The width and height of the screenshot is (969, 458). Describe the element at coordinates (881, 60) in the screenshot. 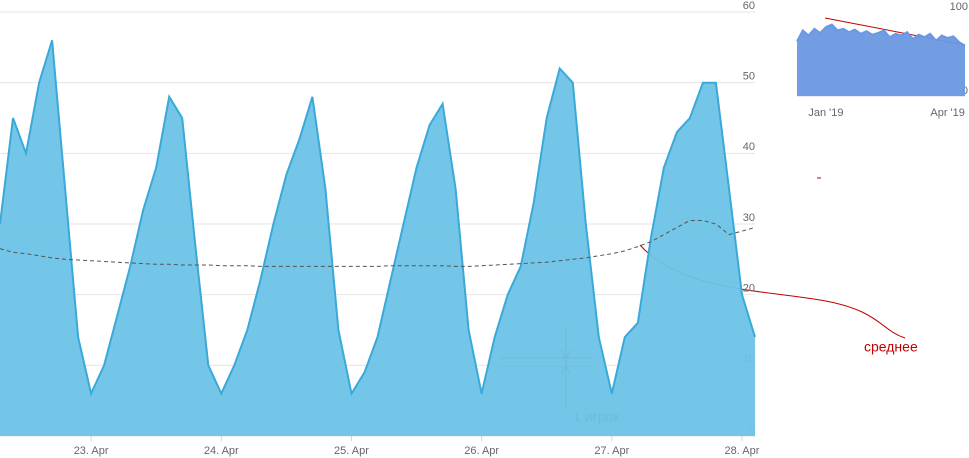

I see `area` at that location.